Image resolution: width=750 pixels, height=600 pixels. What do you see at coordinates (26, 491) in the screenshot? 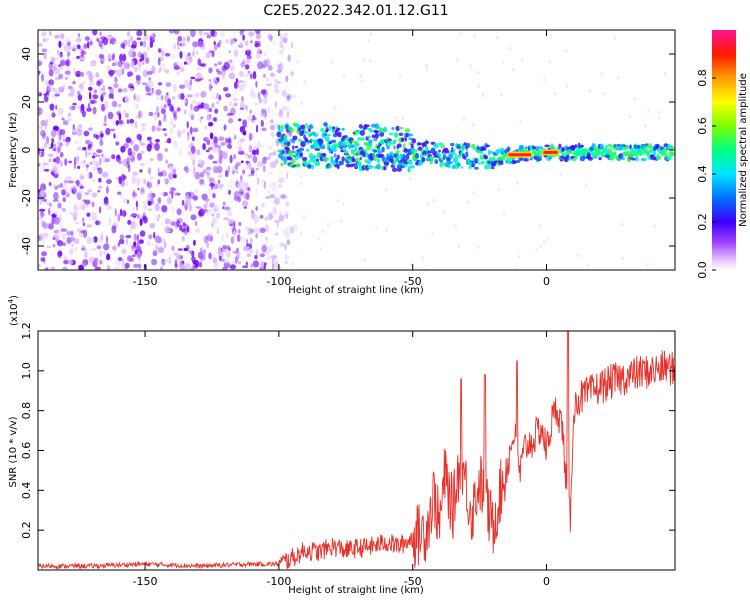
I see `y-tick-label: 0.4` at bounding box center [26, 491].